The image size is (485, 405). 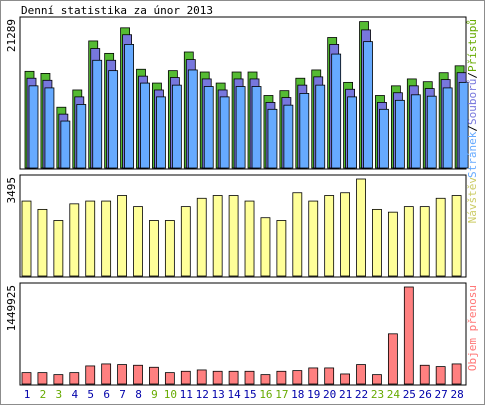 What do you see at coordinates (138, 394) in the screenshot?
I see `x-tick-label-day-8: 8` at bounding box center [138, 394].